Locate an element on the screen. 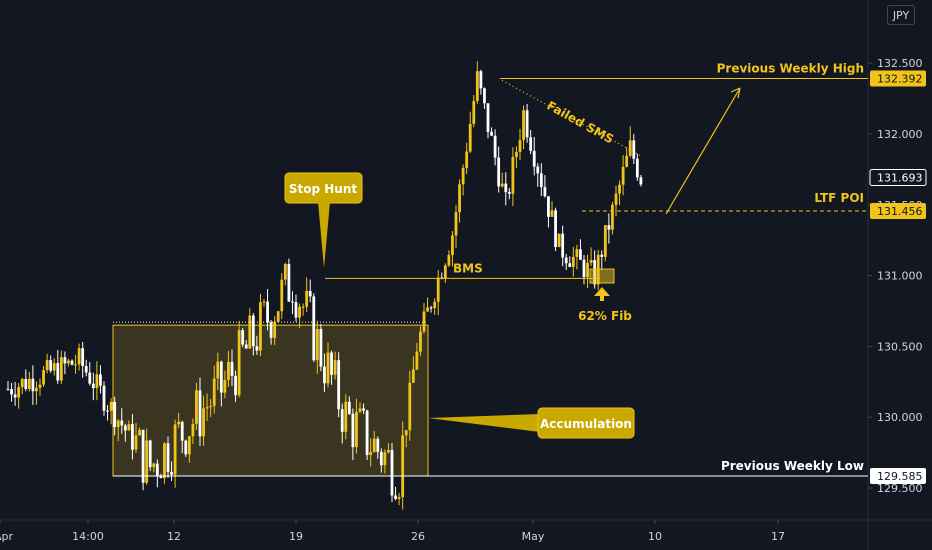 This screenshot has width=932, height=550. time-tick-label: 10 is located at coordinates (655, 536).